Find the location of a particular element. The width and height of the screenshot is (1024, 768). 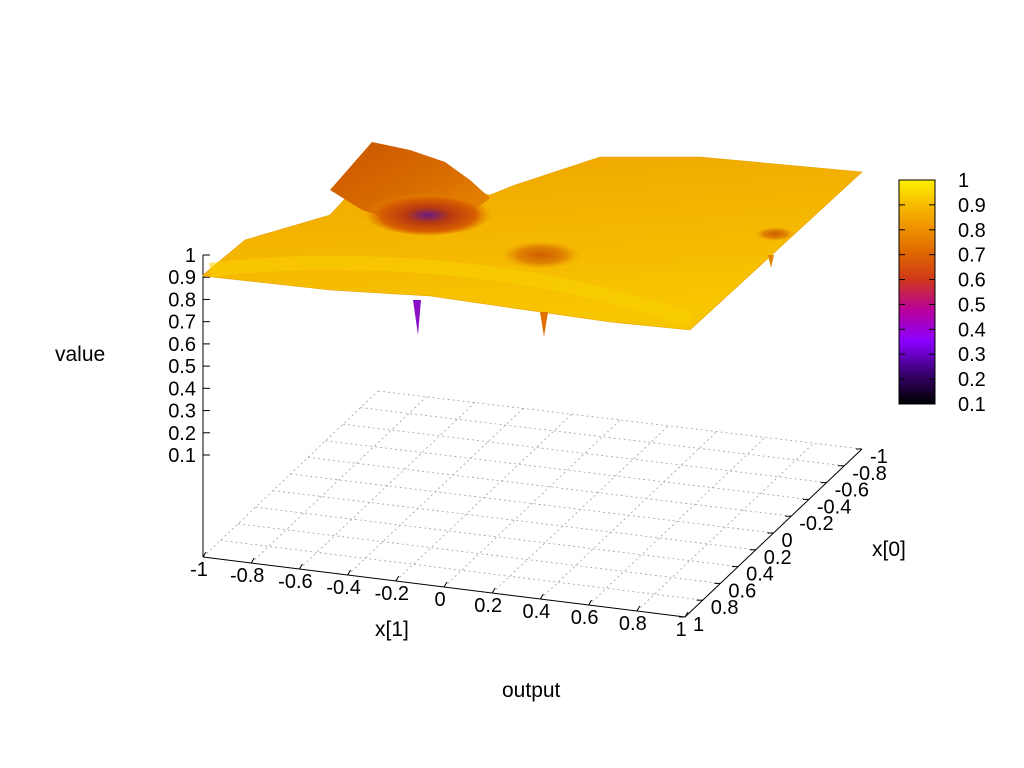

surface-sheen is located at coordinates (451, 291).